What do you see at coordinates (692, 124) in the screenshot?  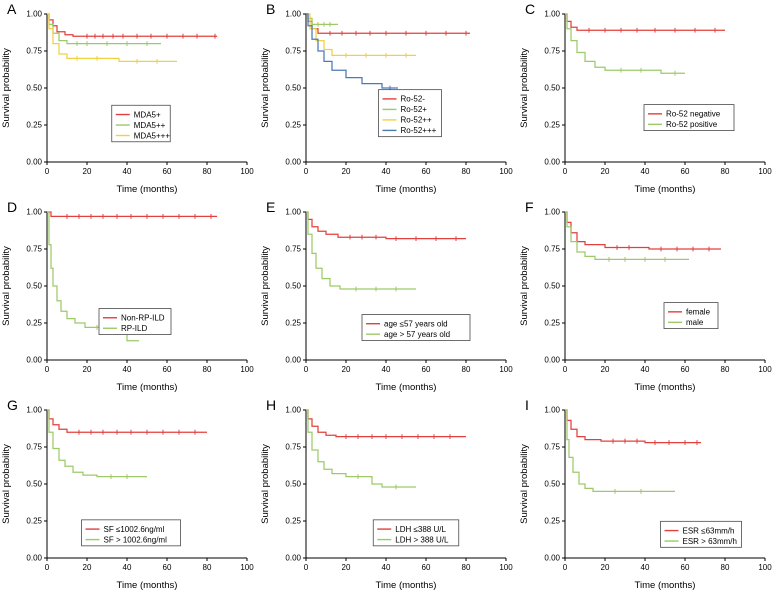 I see `legend-label: Ro-52 positive` at bounding box center [692, 124].